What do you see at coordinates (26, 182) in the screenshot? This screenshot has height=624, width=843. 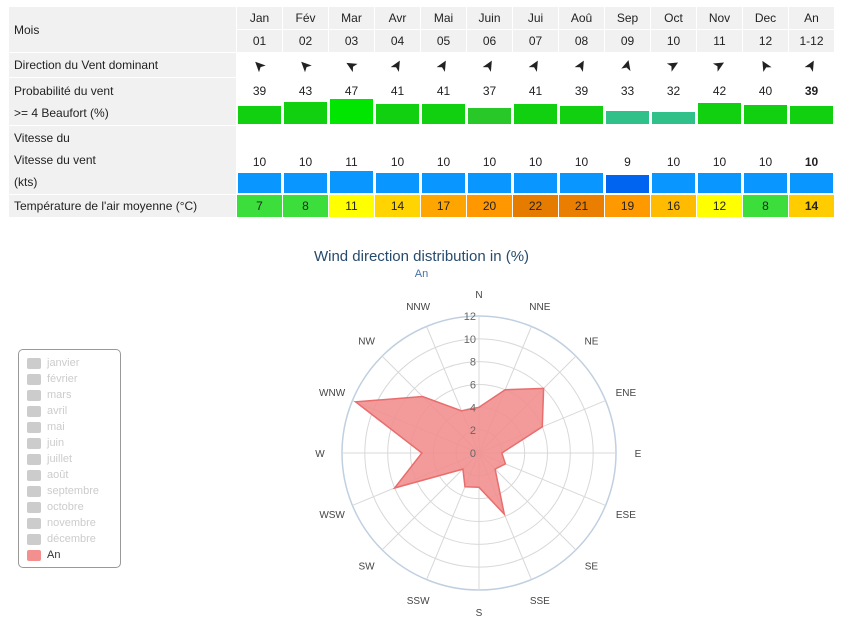 I see `speed-label-line2: (kts)` at bounding box center [26, 182].